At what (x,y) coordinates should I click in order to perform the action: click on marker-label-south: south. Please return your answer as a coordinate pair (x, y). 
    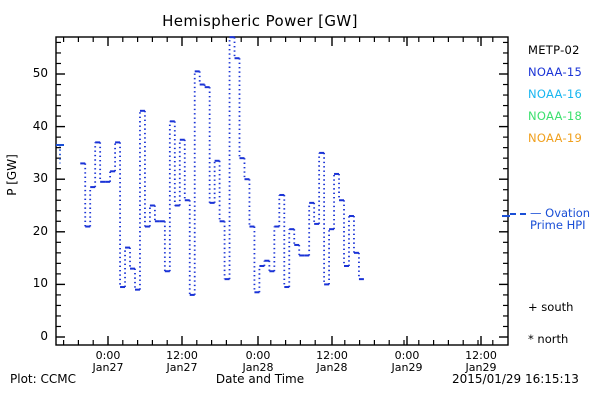
    Looking at the image, I should click on (555, 307).